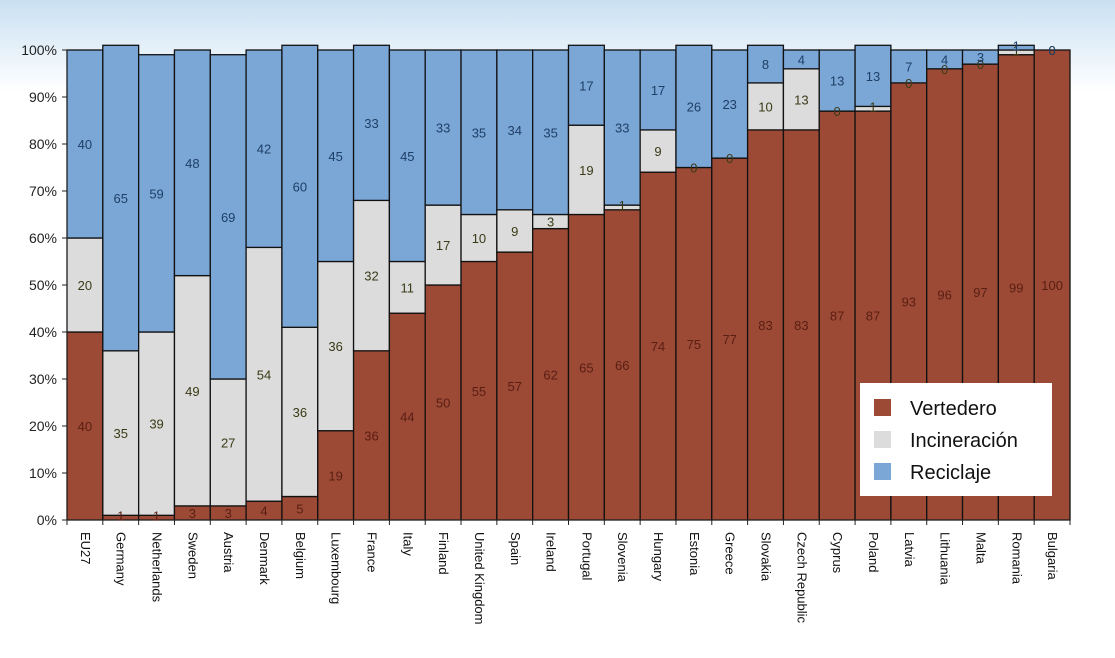 Image resolution: width=1115 pixels, height=658 pixels. Describe the element at coordinates (873, 76) in the screenshot. I see `data-label-poland-reciclaje: 13` at that location.